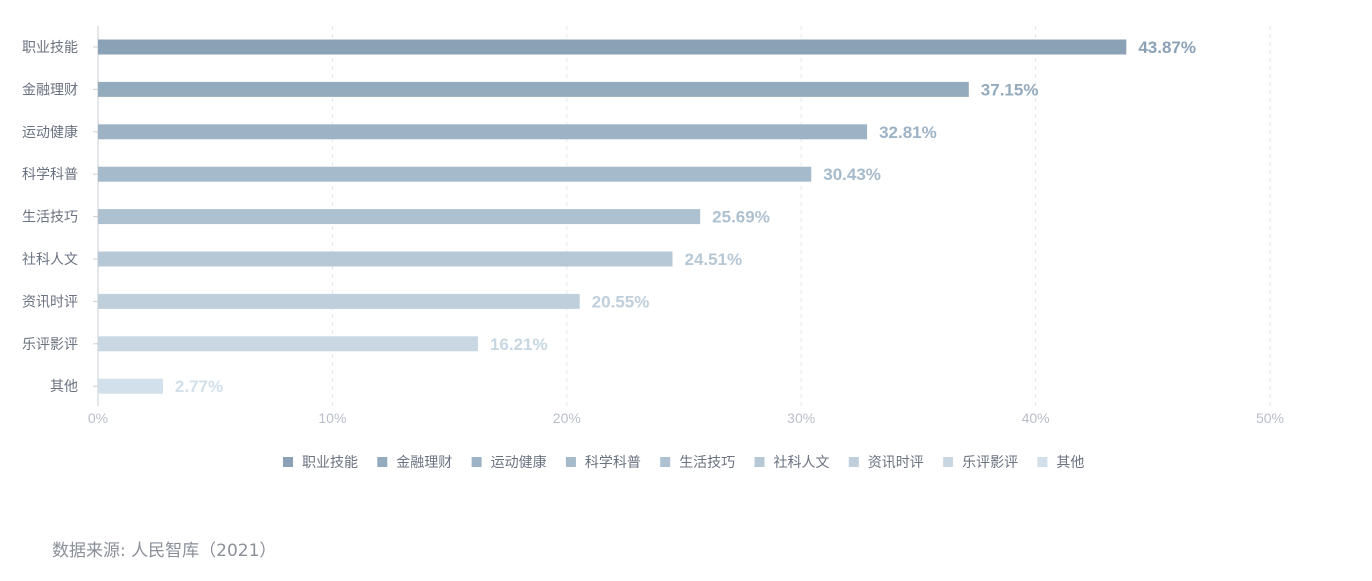 The height and width of the screenshot is (581, 1372). What do you see at coordinates (519, 462) in the screenshot?
I see `legend-label: 运动健康` at bounding box center [519, 462].